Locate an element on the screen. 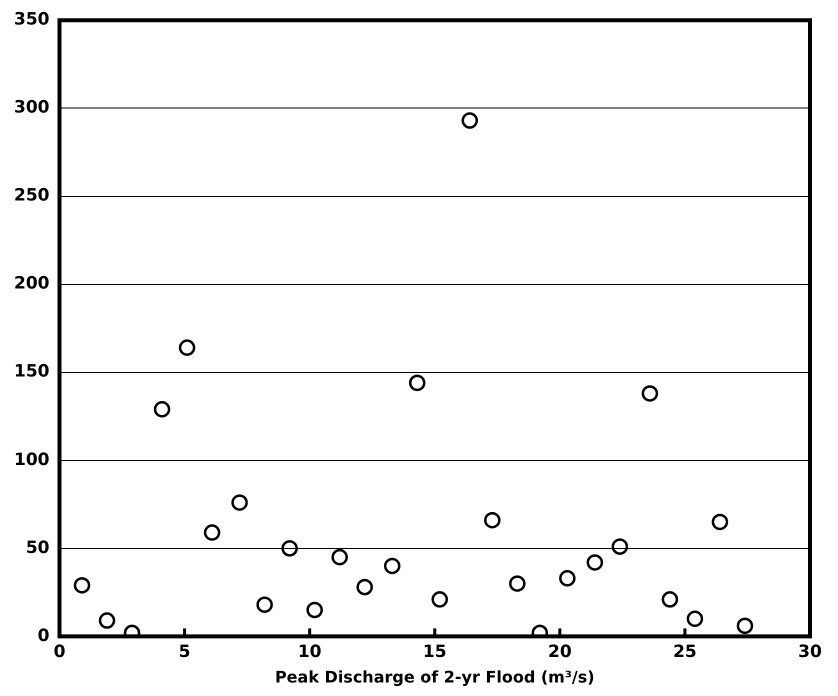 Image resolution: width=838 pixels, height=696 pixels. x-tick-label: 15 is located at coordinates (434, 652).